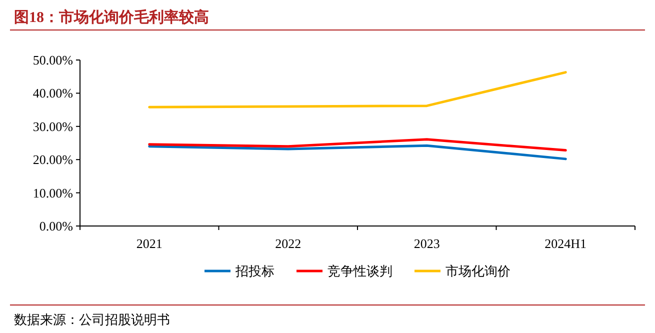 This screenshot has height=333, width=655. What do you see at coordinates (149, 243) in the screenshot?
I see `x-tick-label: 2021` at bounding box center [149, 243].